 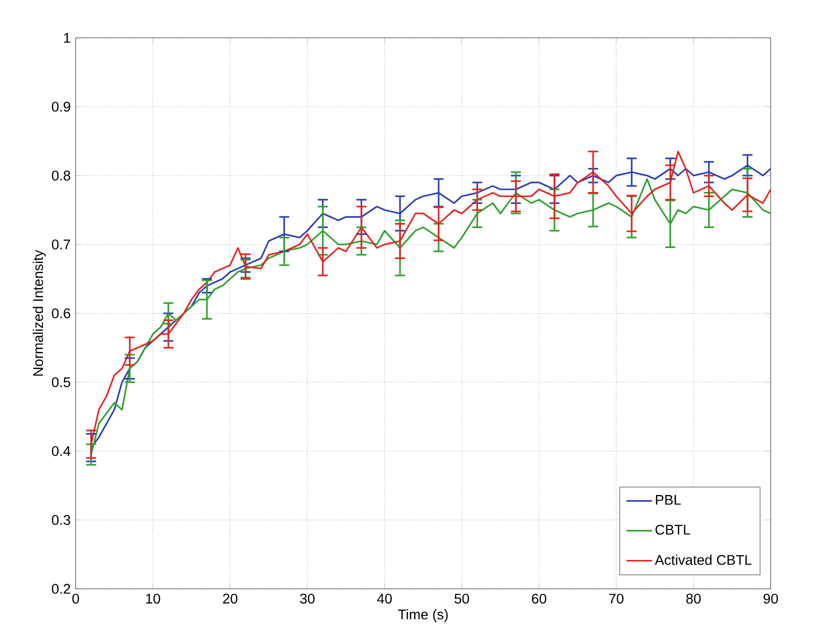 What do you see at coordinates (61, 313) in the screenshot?
I see `y-tick-label: 0.6` at bounding box center [61, 313].